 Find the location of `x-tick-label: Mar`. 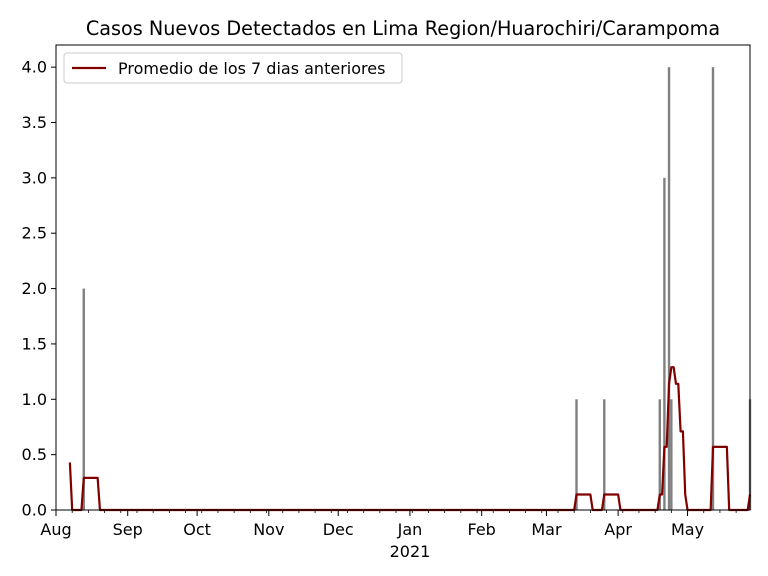

x-tick-label: Mar is located at coordinates (546, 529).